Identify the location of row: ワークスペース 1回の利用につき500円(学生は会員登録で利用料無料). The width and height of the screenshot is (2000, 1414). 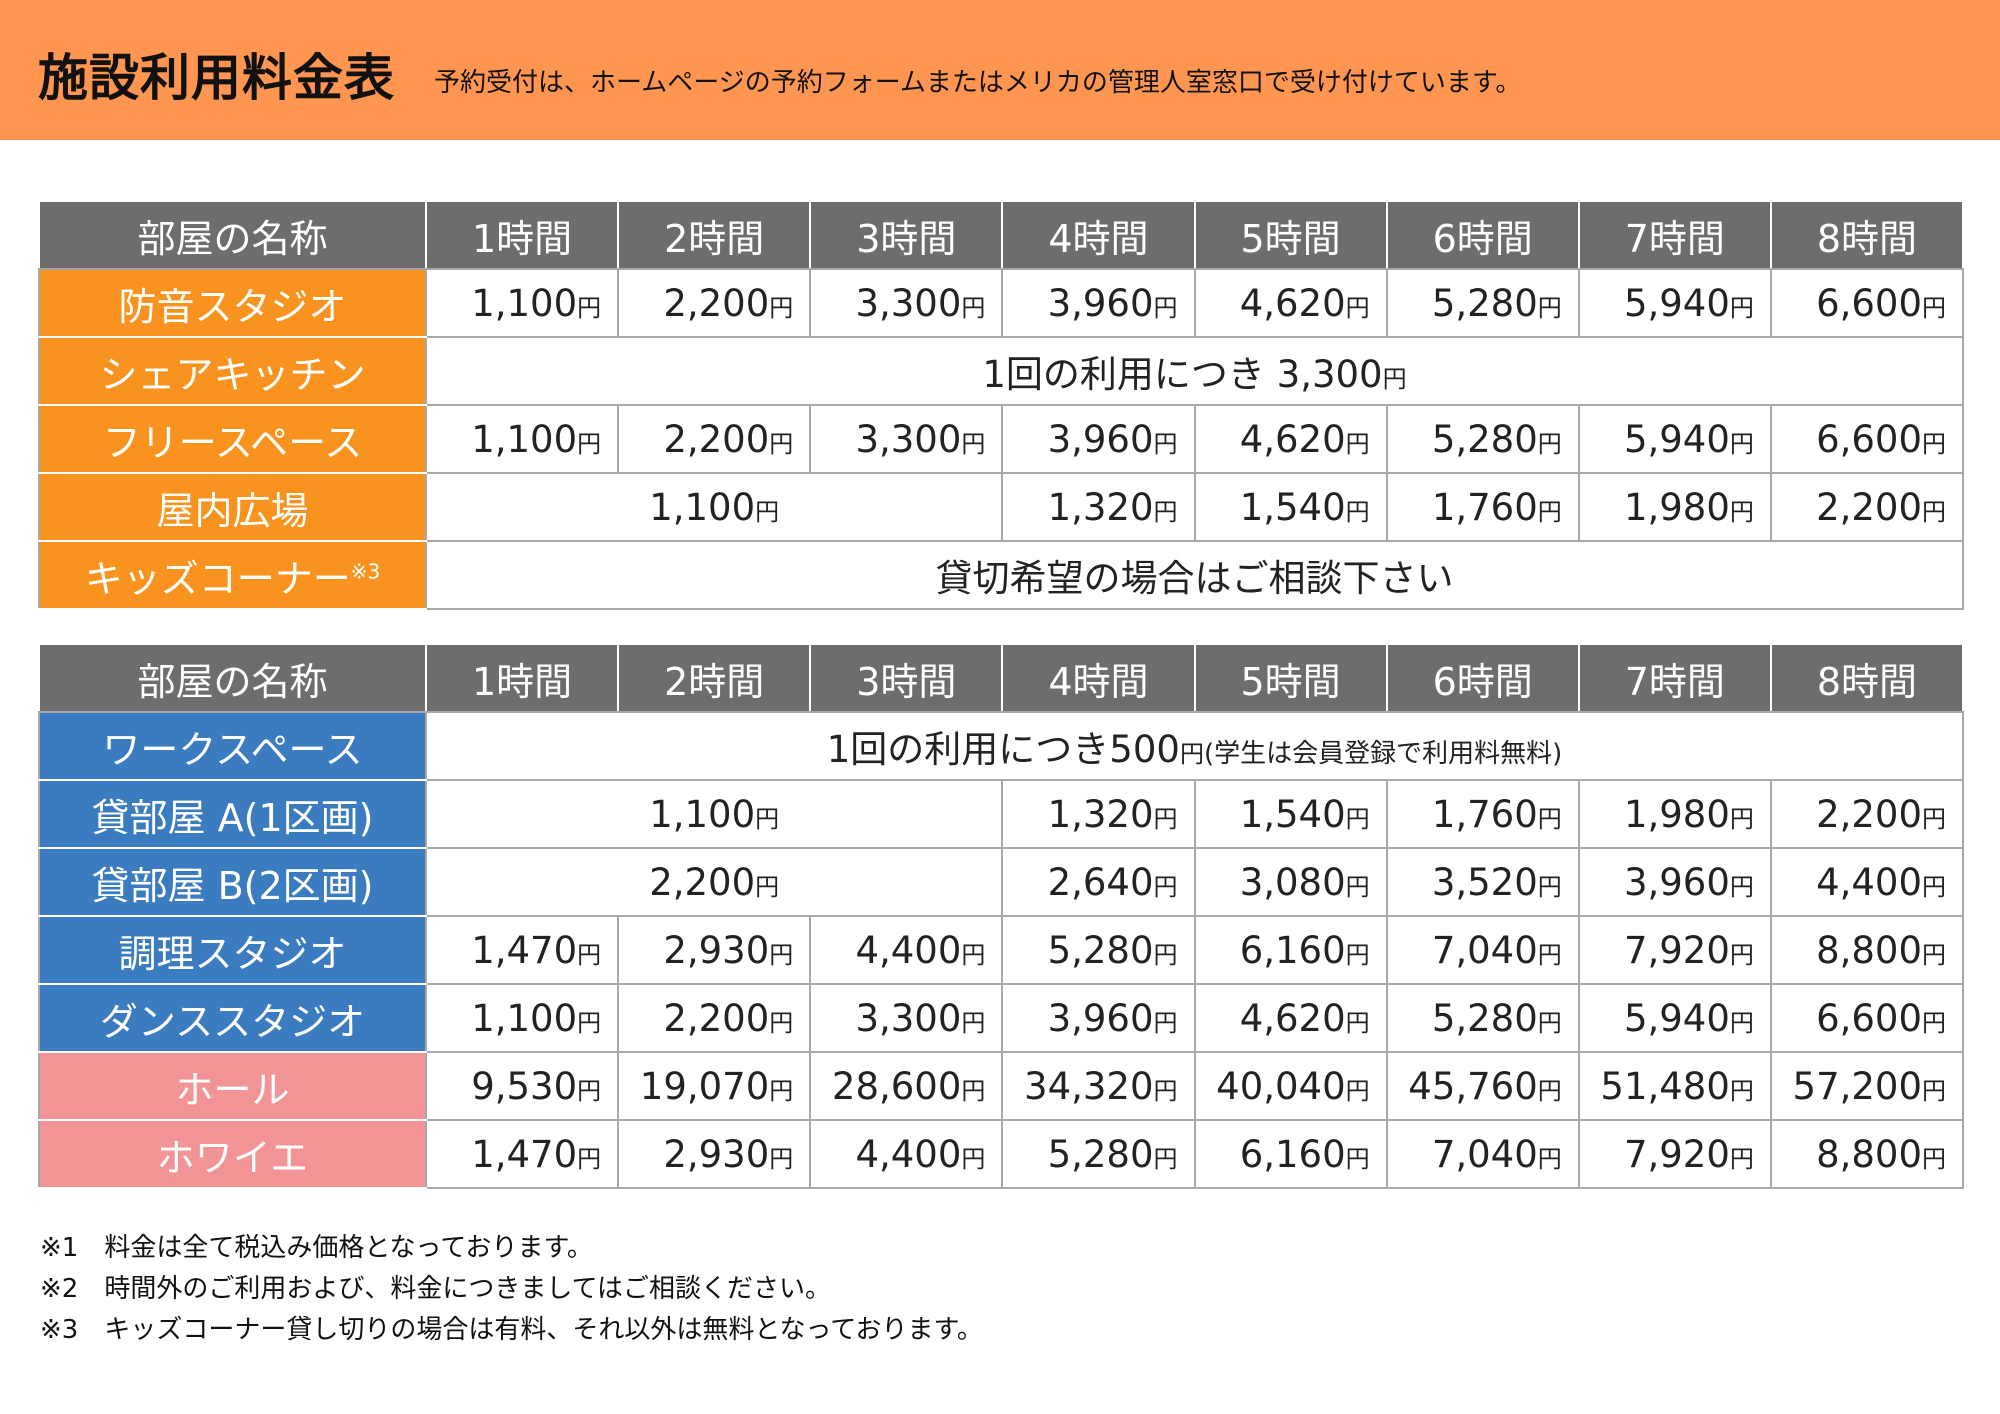
(1001, 746).